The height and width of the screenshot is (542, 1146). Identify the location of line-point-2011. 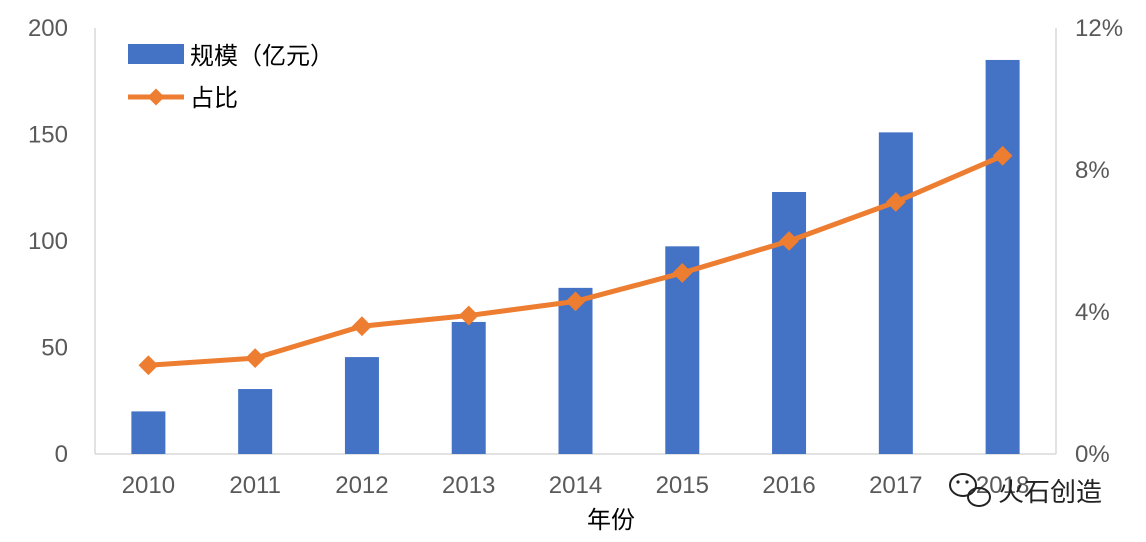
(255, 358).